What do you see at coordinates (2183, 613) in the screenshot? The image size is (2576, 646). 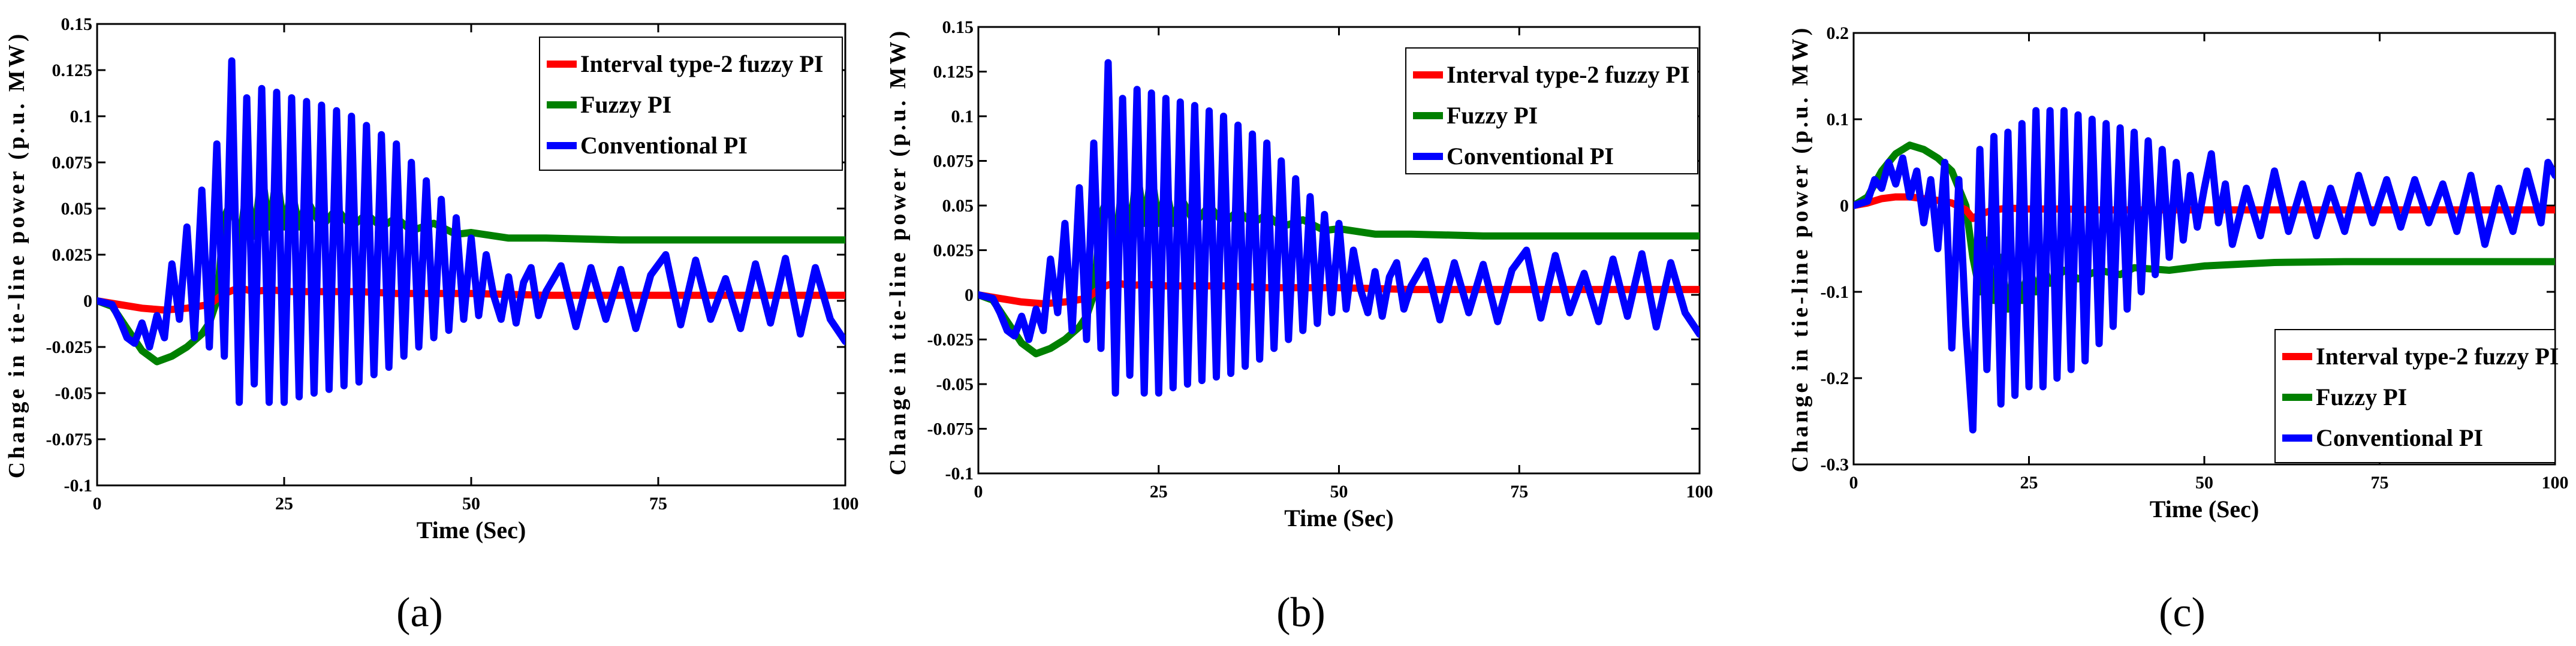 I see `caption-c: (c)` at bounding box center [2183, 613].